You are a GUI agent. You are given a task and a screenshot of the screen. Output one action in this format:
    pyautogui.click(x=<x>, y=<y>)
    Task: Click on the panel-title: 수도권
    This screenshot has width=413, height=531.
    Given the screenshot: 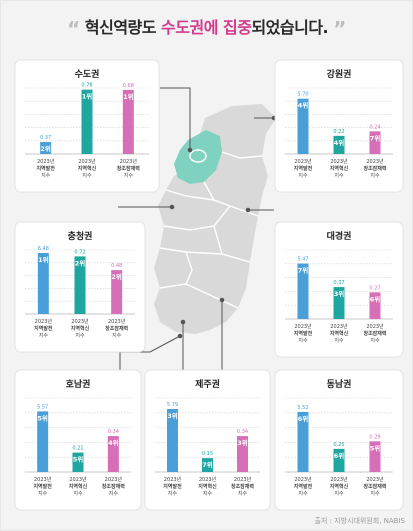 What is the action you would take?
    pyautogui.click(x=87, y=74)
    